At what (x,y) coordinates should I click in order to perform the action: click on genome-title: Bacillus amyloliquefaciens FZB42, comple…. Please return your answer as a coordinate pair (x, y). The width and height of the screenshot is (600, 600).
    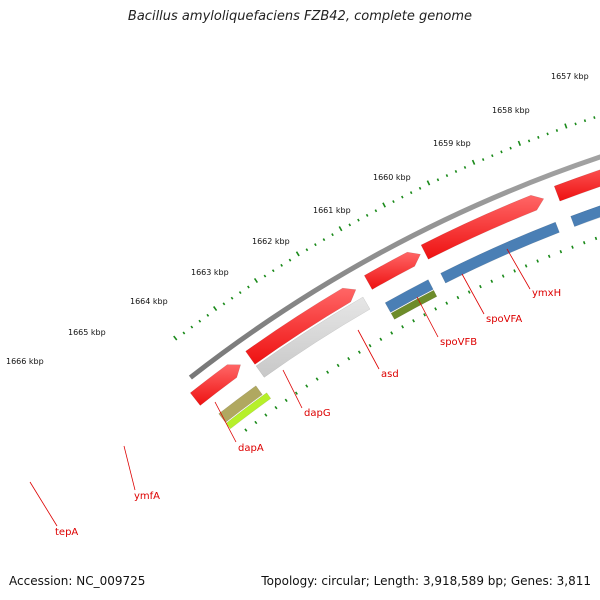
    Looking at the image, I should click on (300, 16).